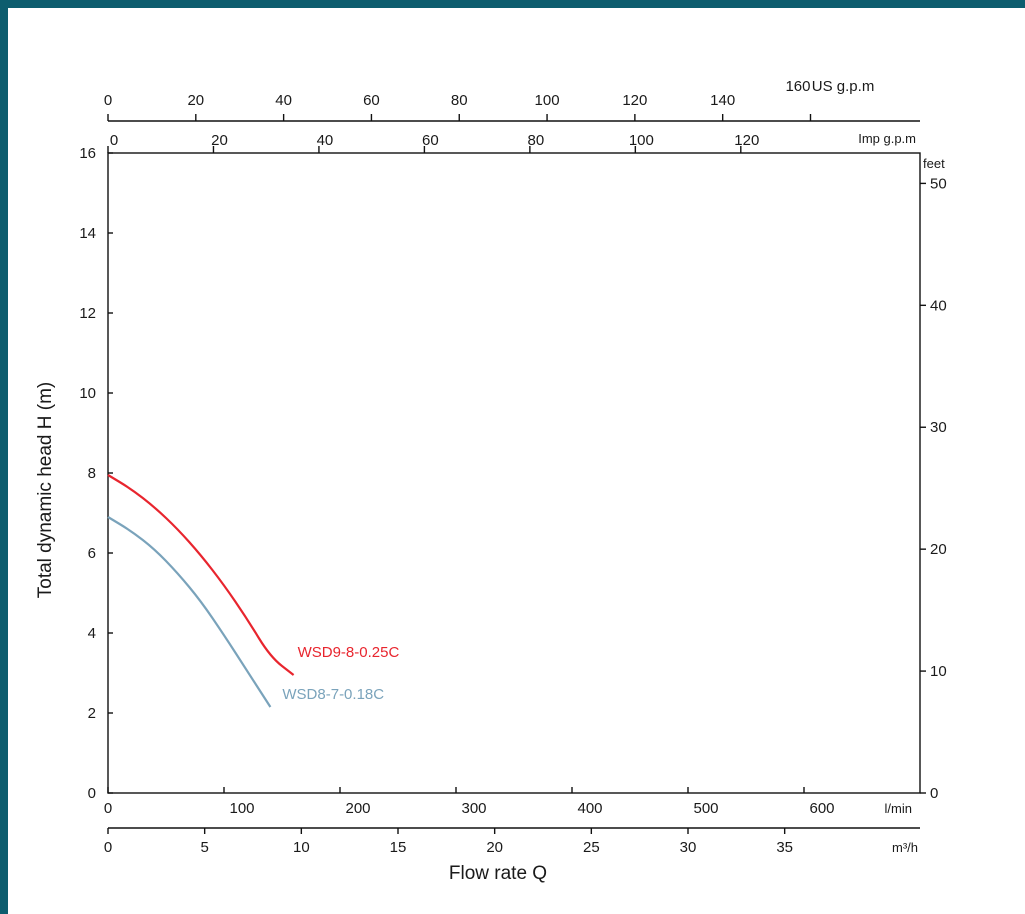 The width and height of the screenshot is (1025, 914). What do you see at coordinates (547, 100) in the screenshot?
I see `us-gpm-tick-label: 100` at bounding box center [547, 100].